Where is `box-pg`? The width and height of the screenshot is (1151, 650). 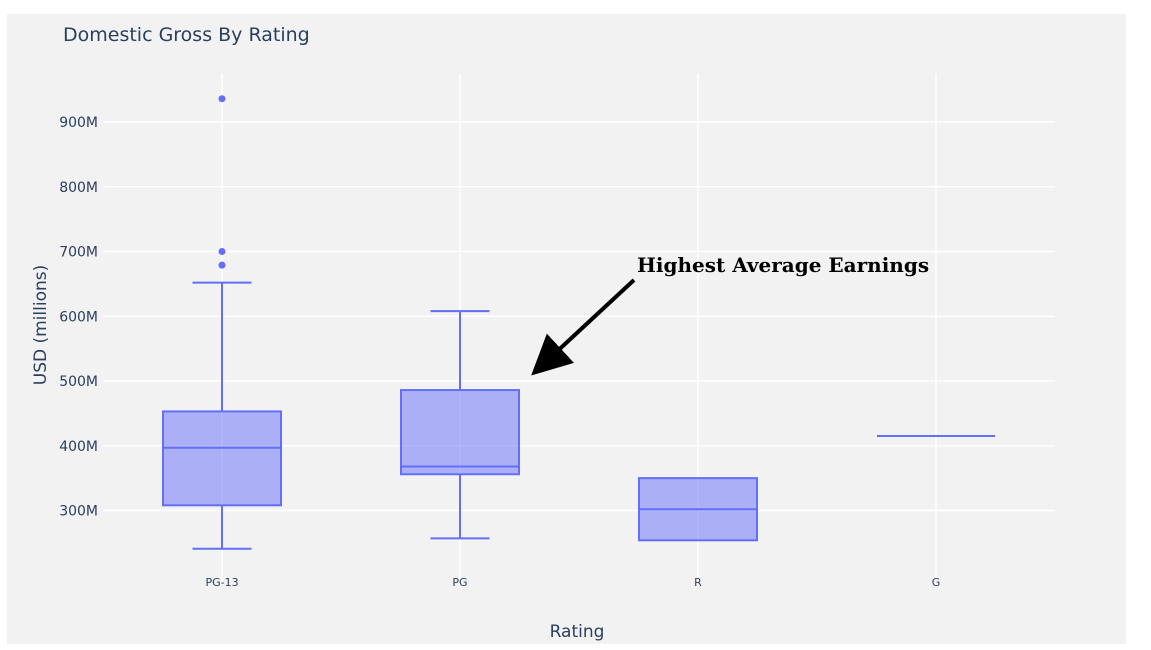 box-pg is located at coordinates (460, 425).